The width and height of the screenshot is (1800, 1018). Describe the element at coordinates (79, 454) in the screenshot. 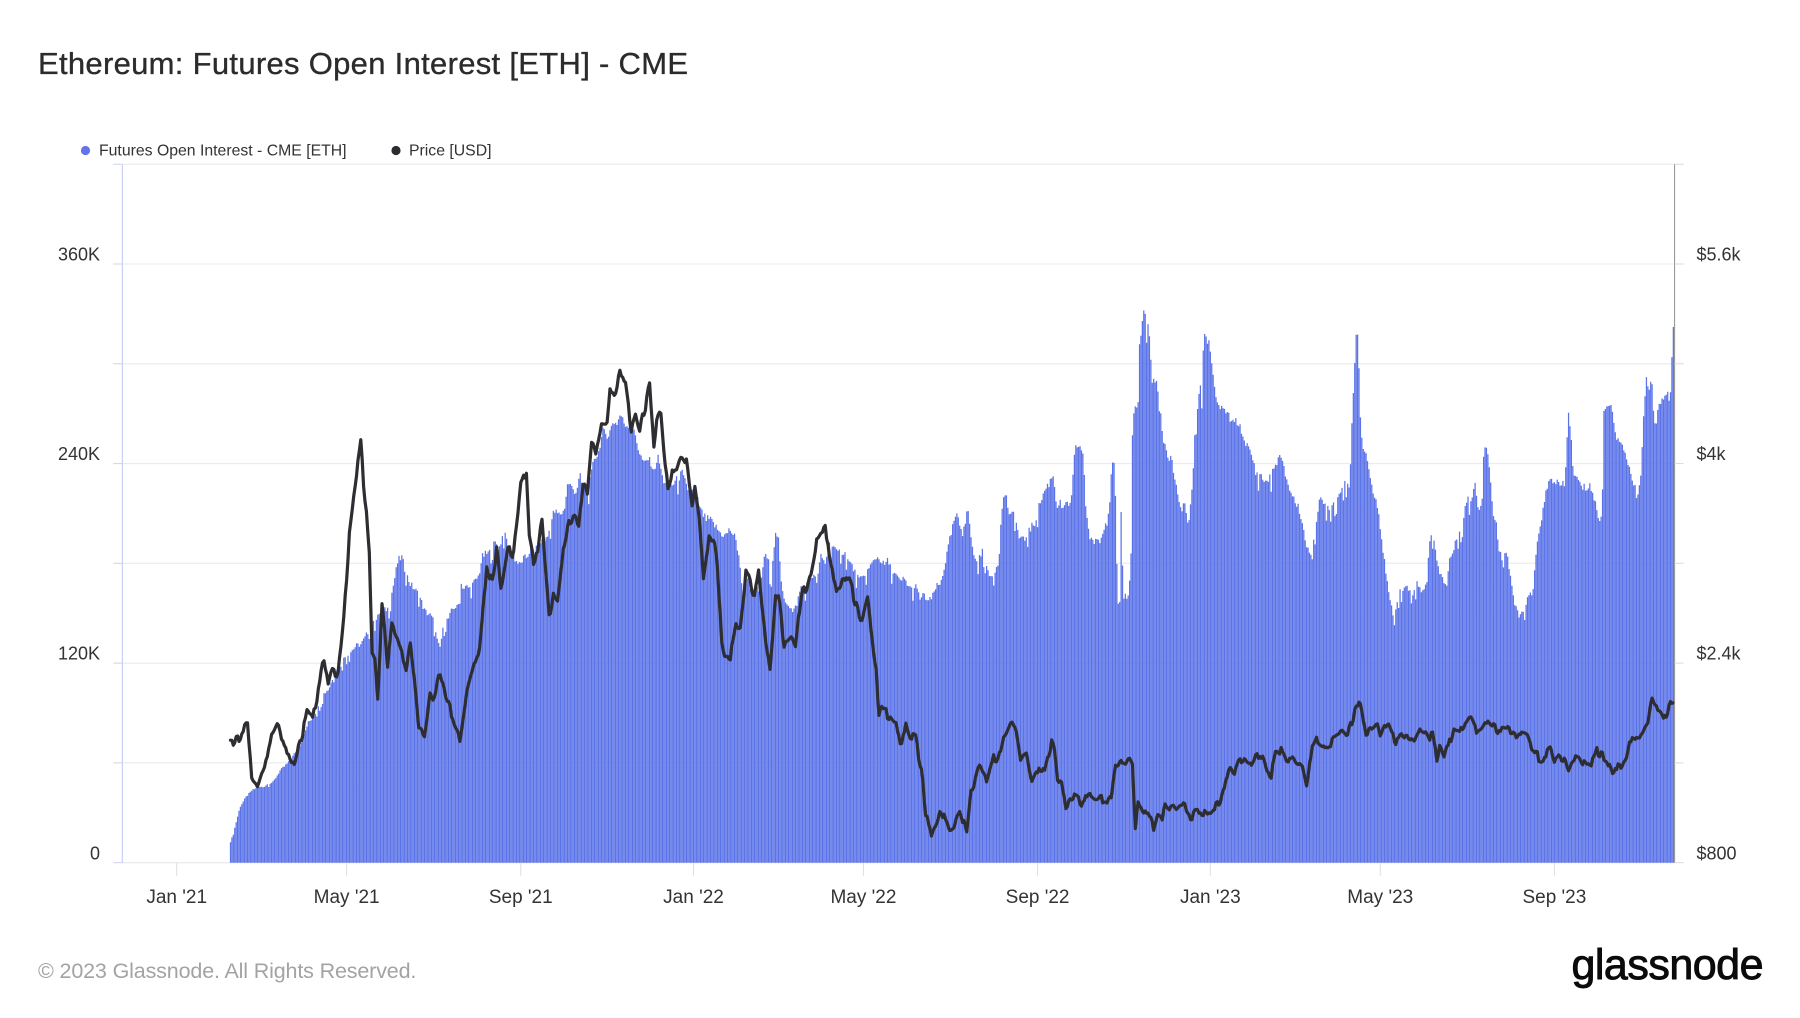

I see `svg-text: 240K` at that location.